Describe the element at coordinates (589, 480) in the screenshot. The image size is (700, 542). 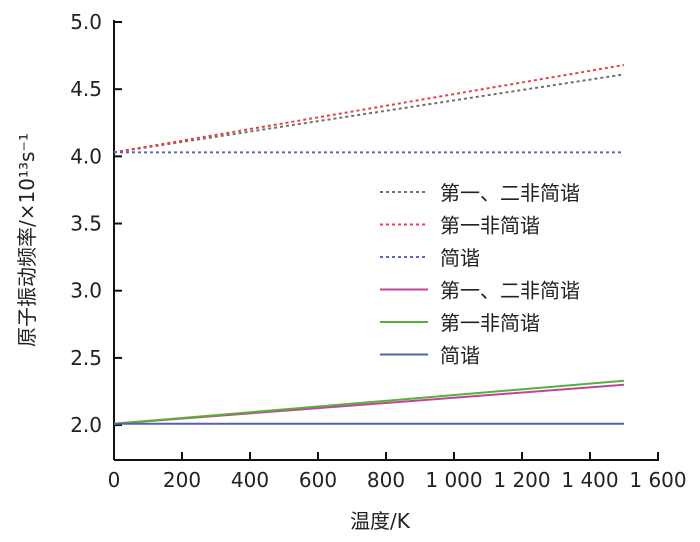
I see `x-tick-label: 1 400` at that location.